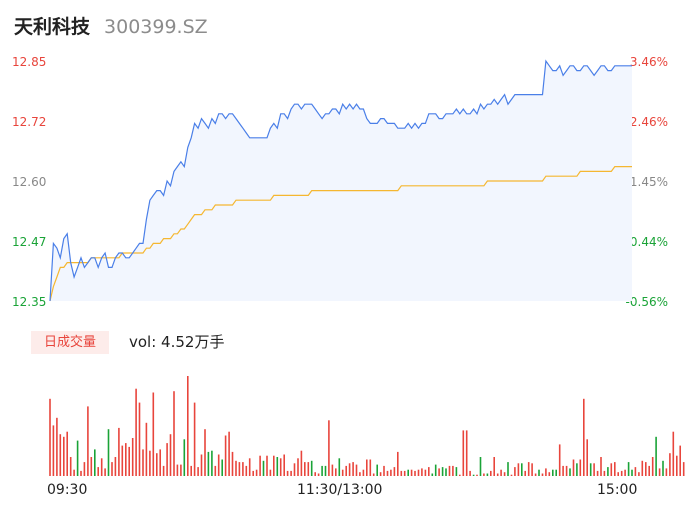 The image size is (686, 524). Describe the element at coordinates (52, 27) in the screenshot. I see `stock-name: 天利科技` at that location.